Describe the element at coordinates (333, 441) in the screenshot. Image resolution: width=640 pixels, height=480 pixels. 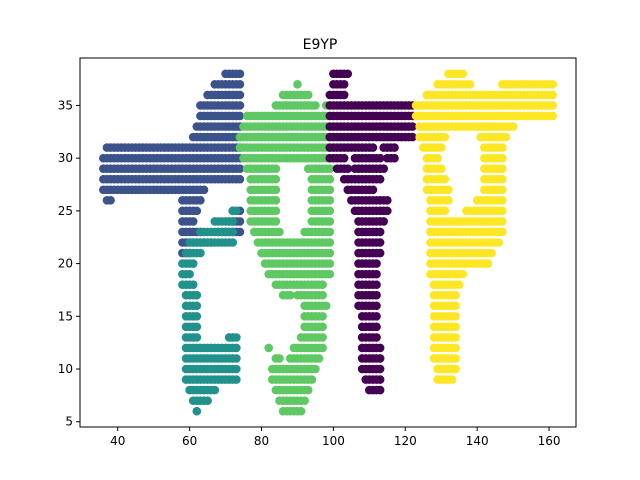
I see `x-tick-label: 100` at that location.